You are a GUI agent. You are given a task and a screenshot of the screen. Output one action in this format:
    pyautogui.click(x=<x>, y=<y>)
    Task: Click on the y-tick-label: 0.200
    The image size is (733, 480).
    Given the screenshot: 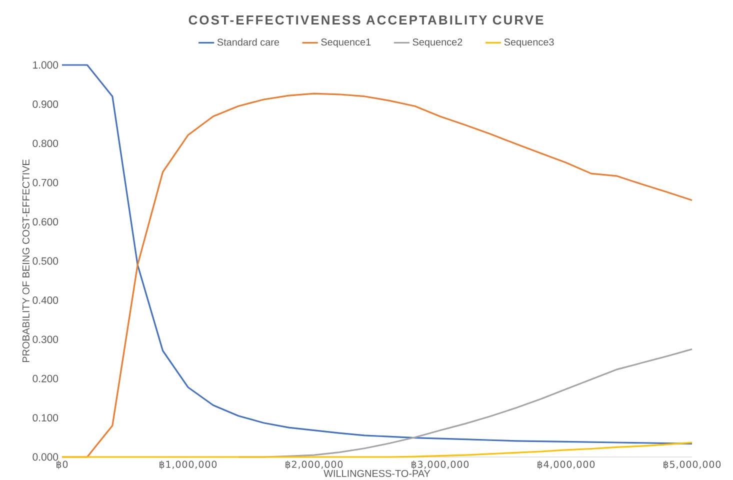 What is the action you would take?
    pyautogui.click(x=45, y=378)
    